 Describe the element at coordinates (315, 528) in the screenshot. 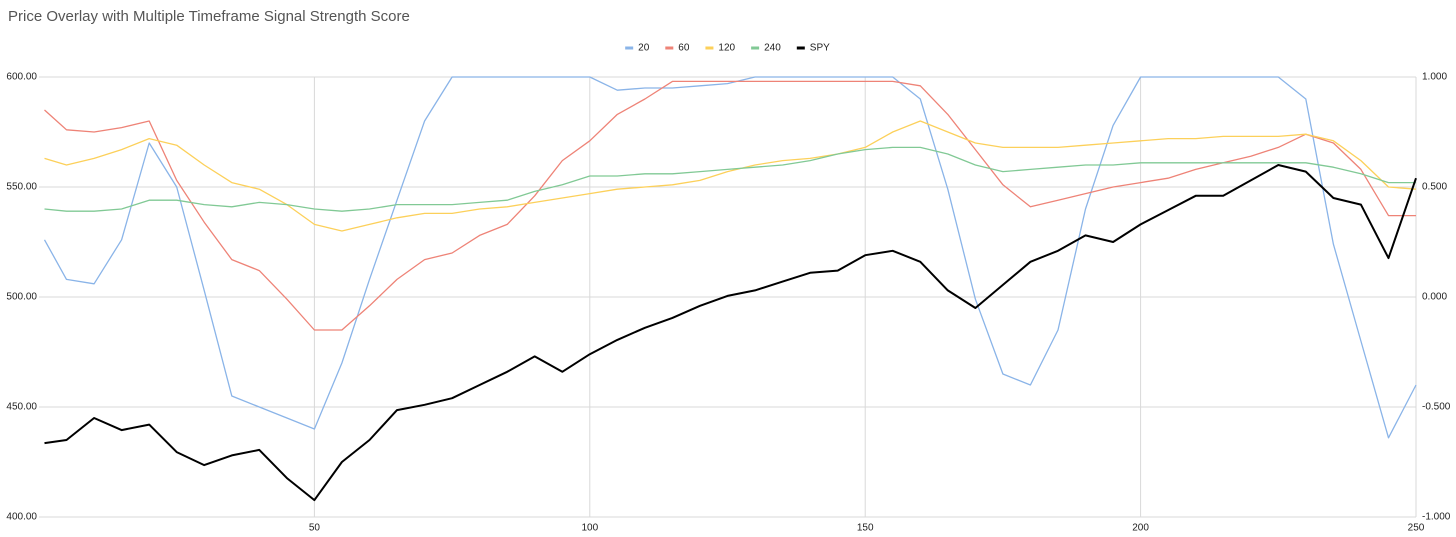

I see `x-tick-label: 50` at that location.